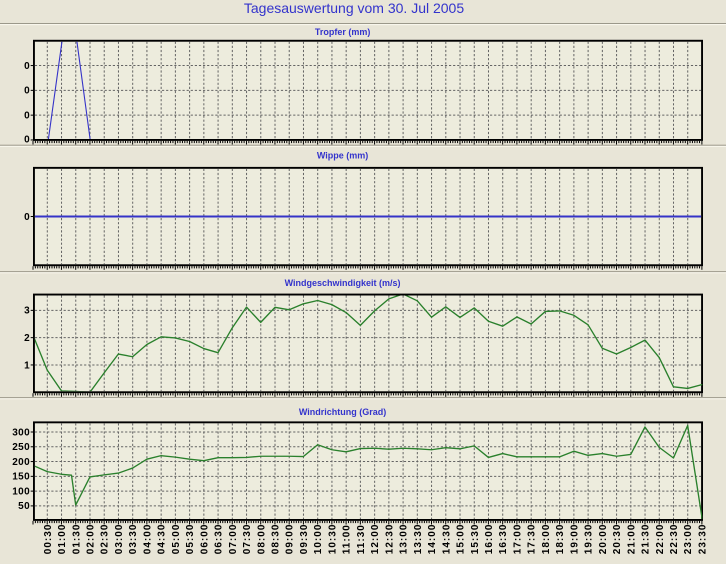 Image resolution: width=726 pixels, height=564 pixels. I want to click on svg-text: 06:00, so click(204, 539).